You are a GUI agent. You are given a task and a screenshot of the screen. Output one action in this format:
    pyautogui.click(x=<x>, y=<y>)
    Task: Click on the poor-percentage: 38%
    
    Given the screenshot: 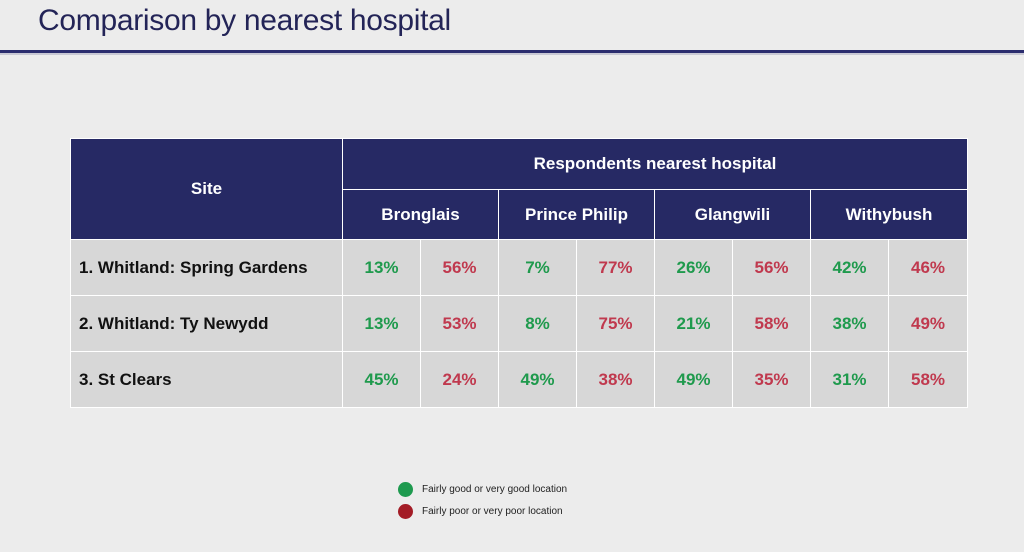 What is the action you would take?
    pyautogui.click(x=615, y=379)
    